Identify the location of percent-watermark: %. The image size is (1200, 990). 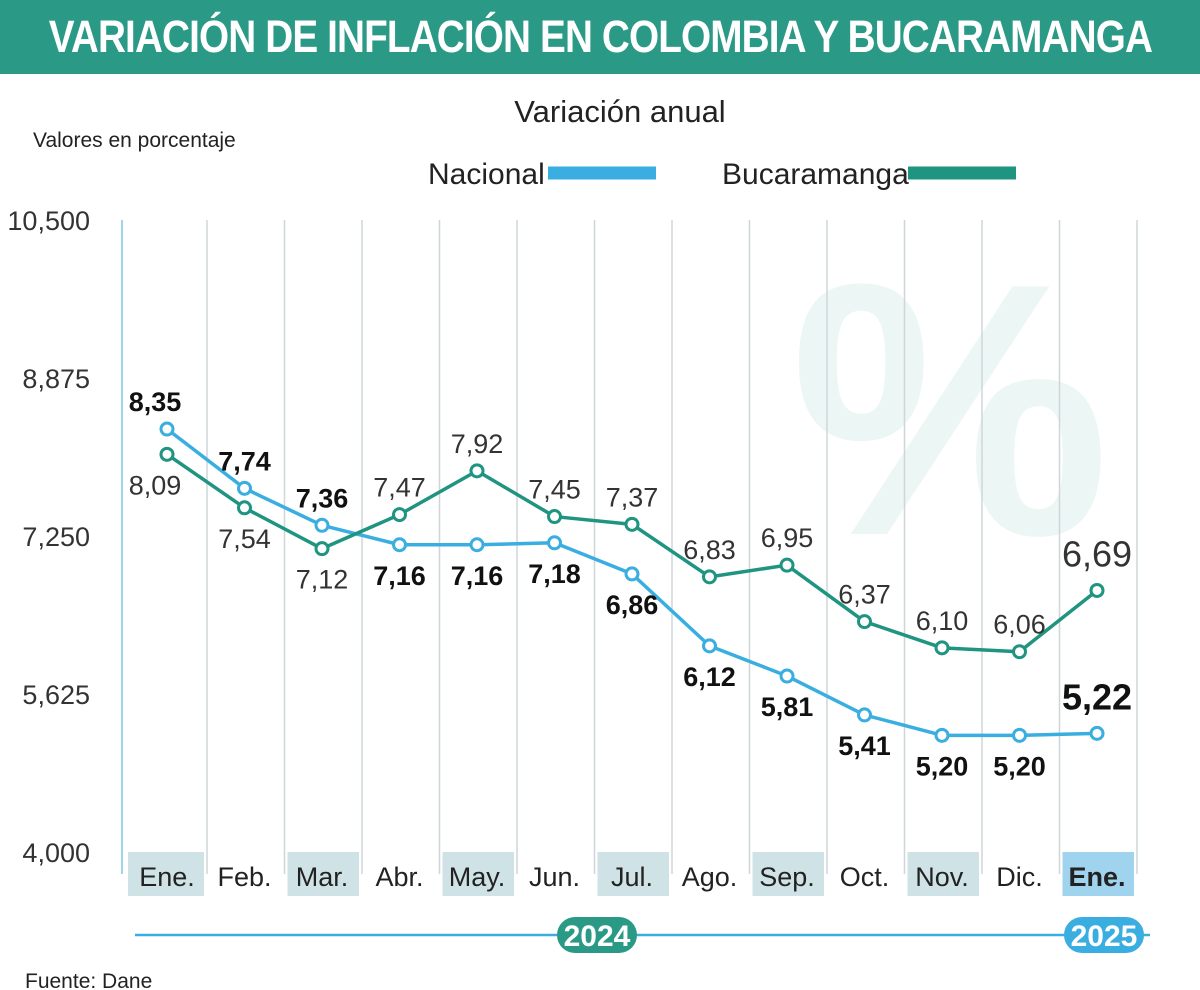
(950, 410).